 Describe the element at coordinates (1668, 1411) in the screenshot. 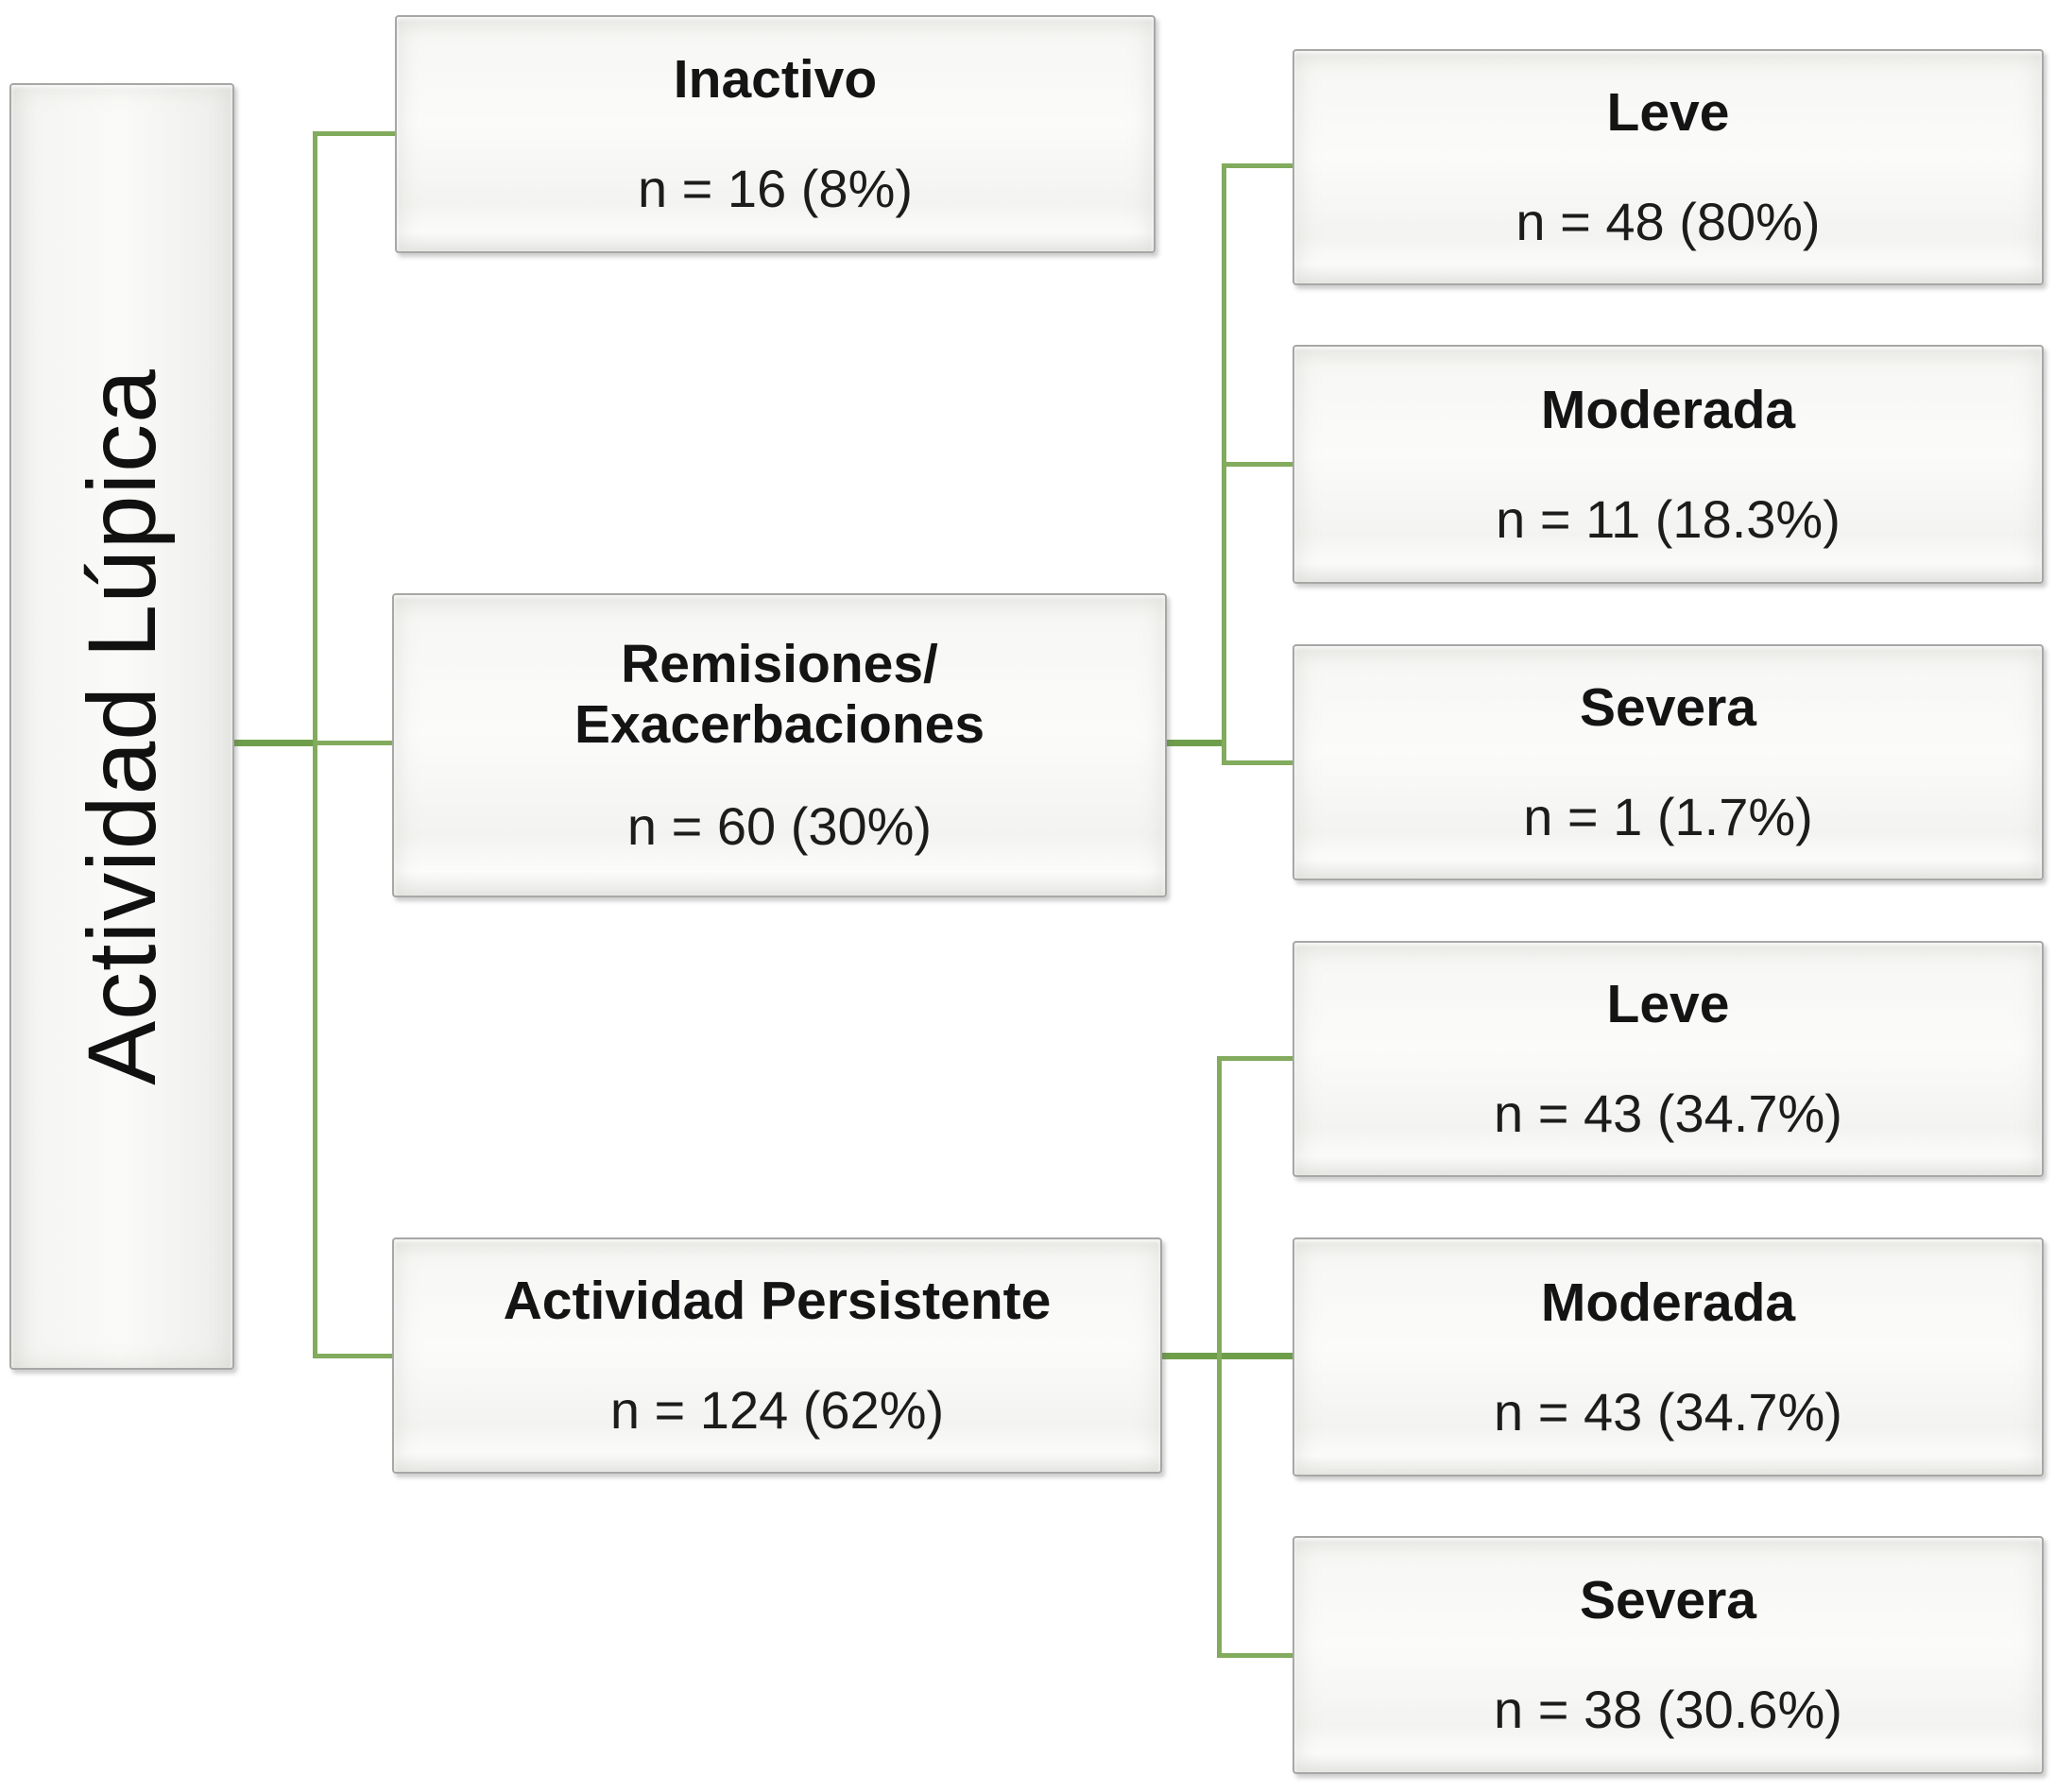

I see `node-per-moderada-value: n = 43 (34.7%)` at that location.